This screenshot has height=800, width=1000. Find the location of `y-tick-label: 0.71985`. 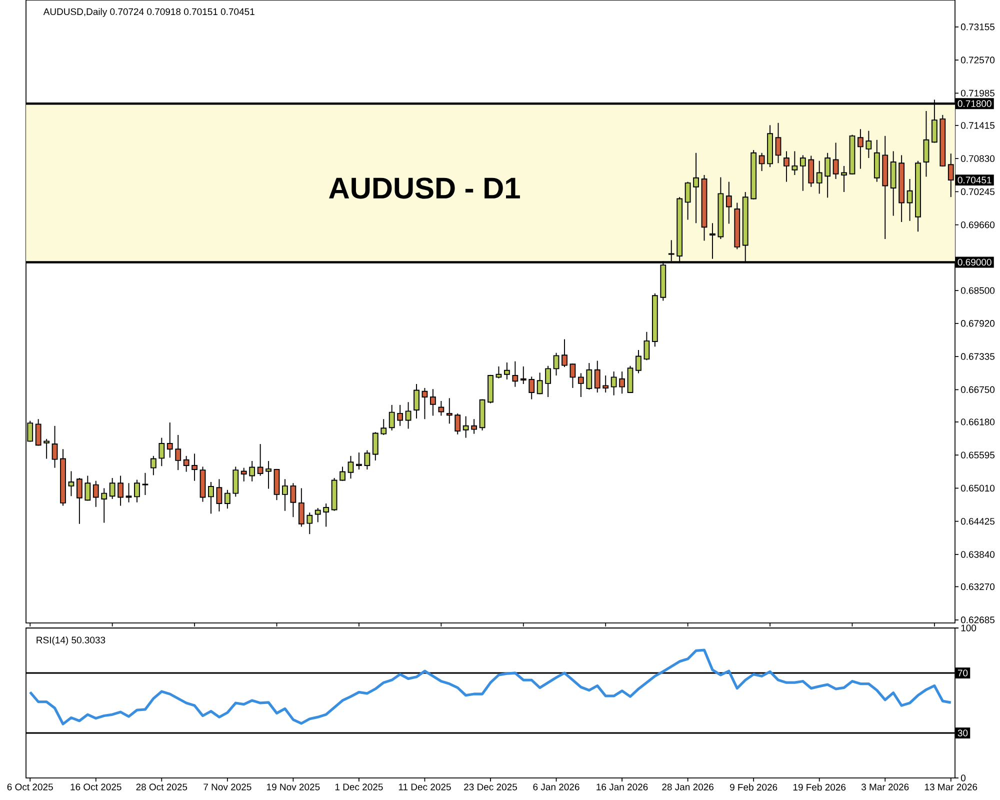

y-tick-label: 0.71985 is located at coordinates (977, 93).